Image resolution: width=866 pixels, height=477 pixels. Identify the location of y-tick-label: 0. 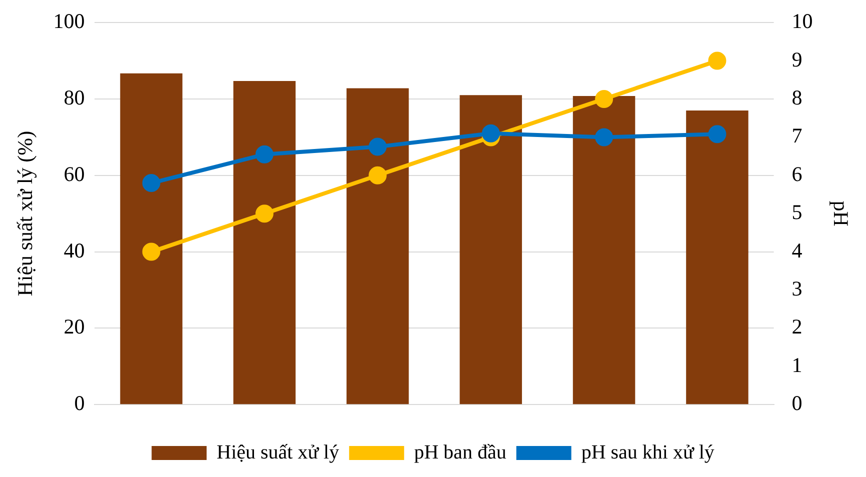
(79, 403).